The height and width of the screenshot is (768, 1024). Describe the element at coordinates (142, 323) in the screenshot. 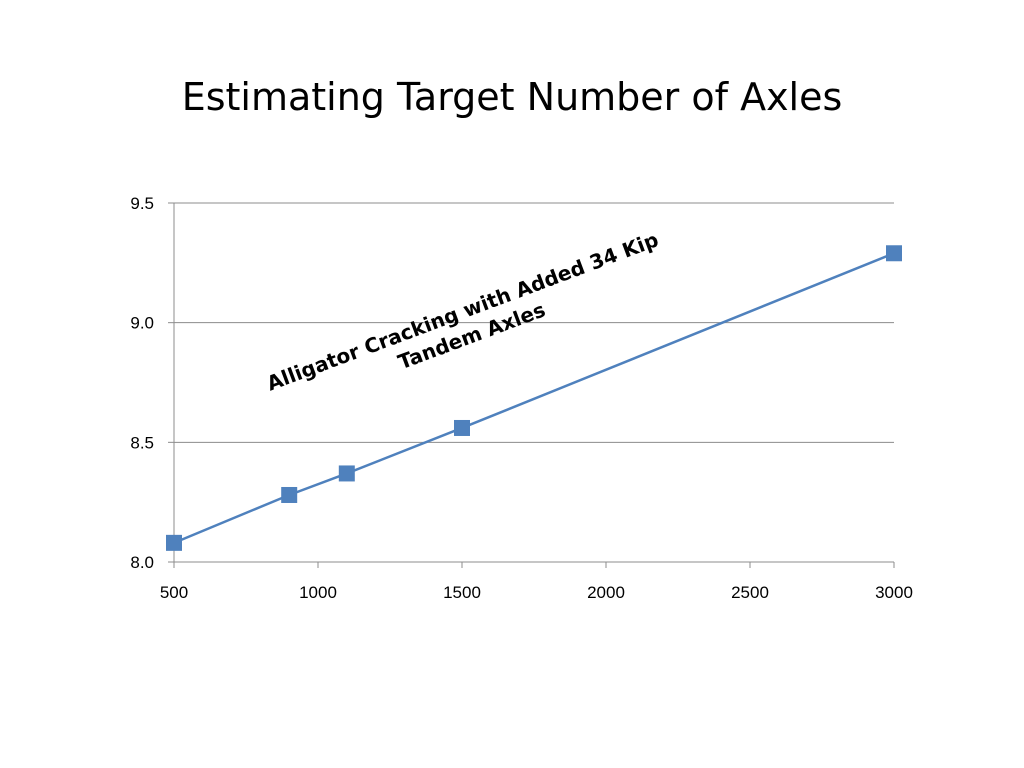

I see `y-tick-label: 9.0` at that location.